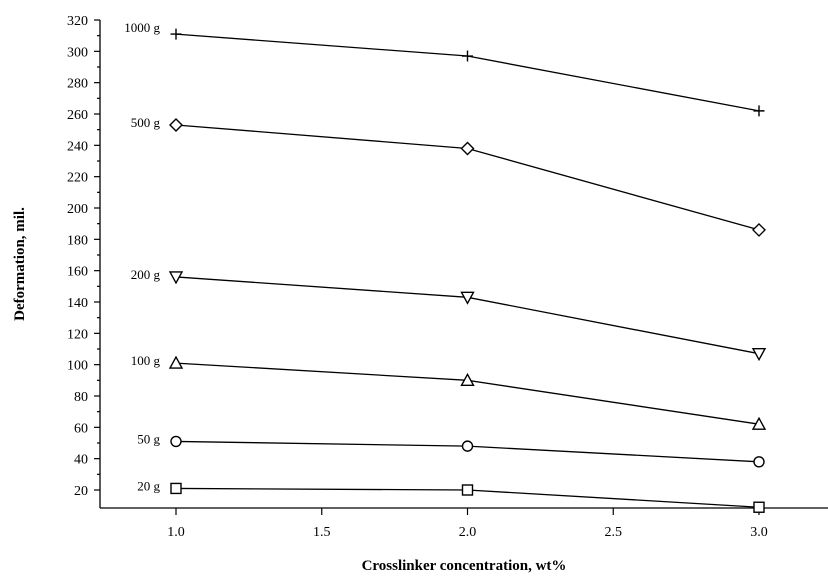  I want to click on series-label: 500 g, so click(146, 122).